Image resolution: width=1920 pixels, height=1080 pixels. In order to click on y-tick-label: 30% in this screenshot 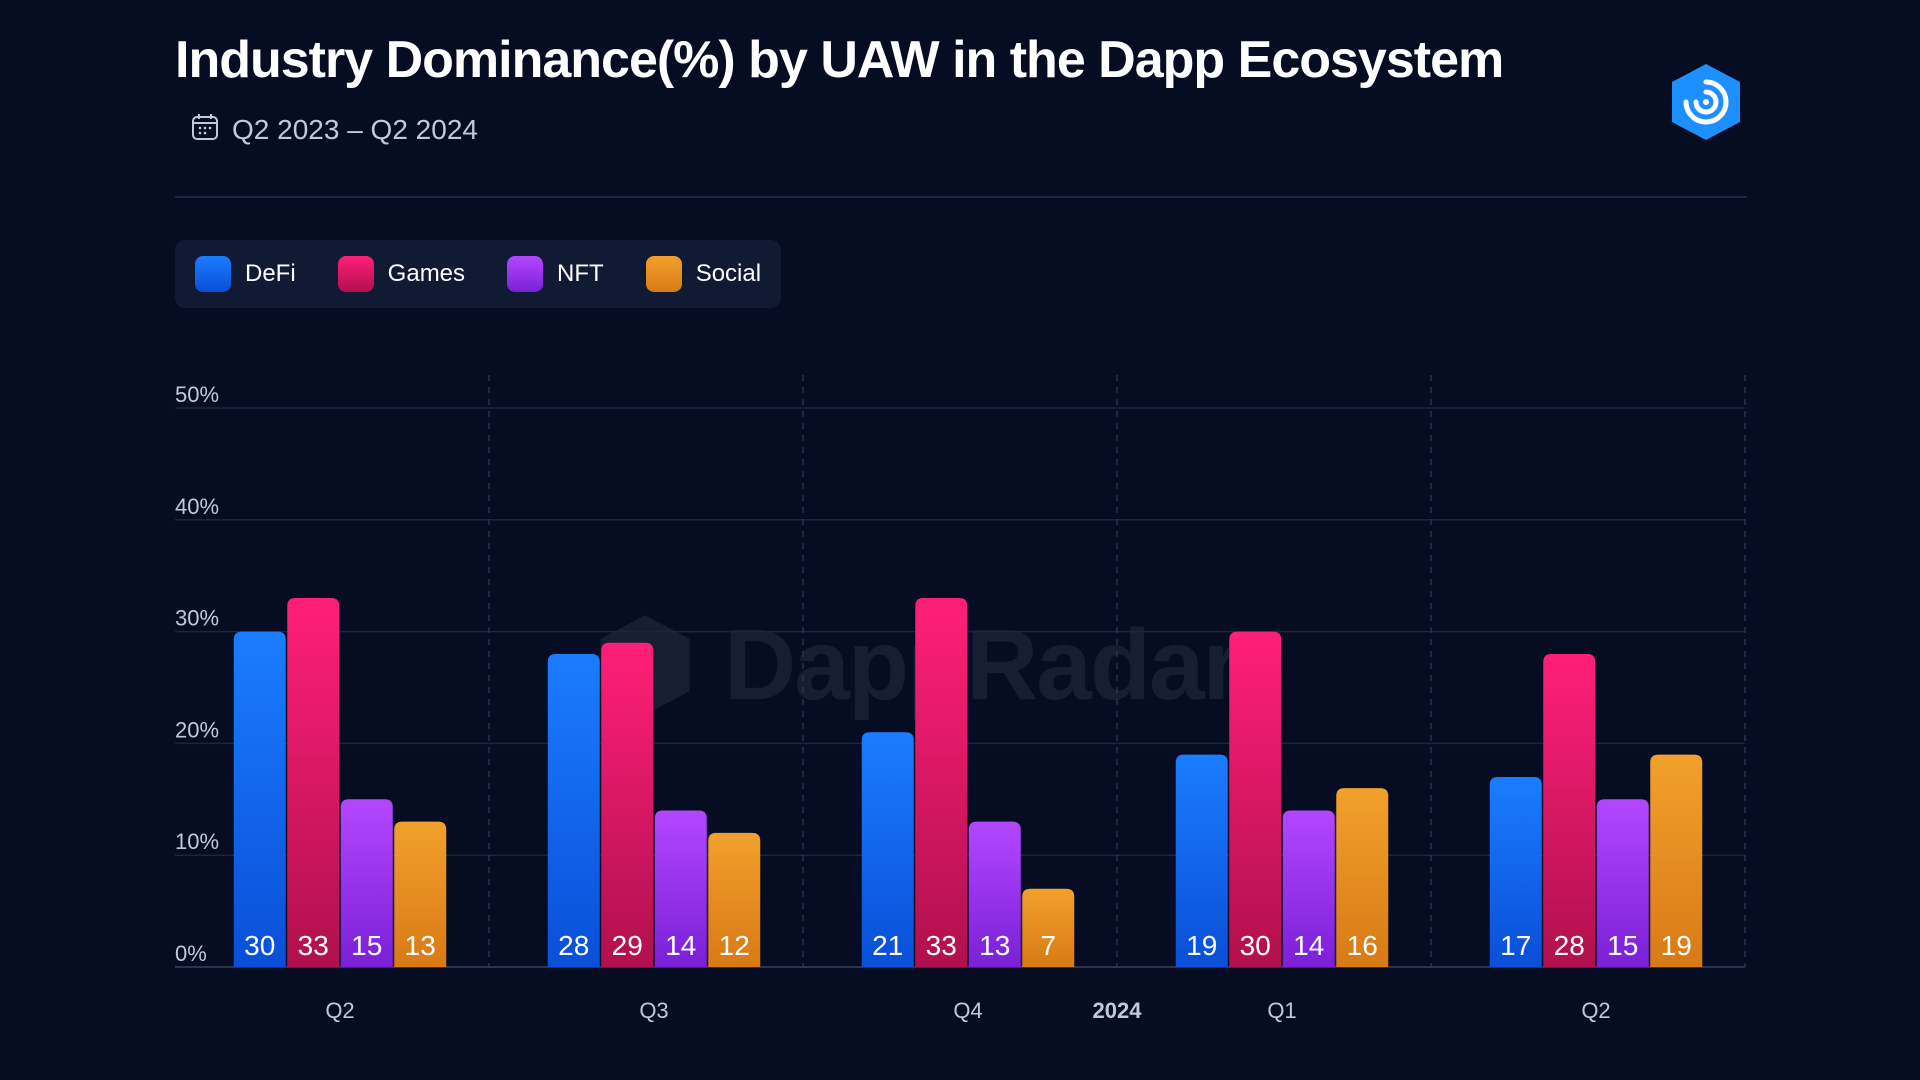, I will do `click(197, 618)`.